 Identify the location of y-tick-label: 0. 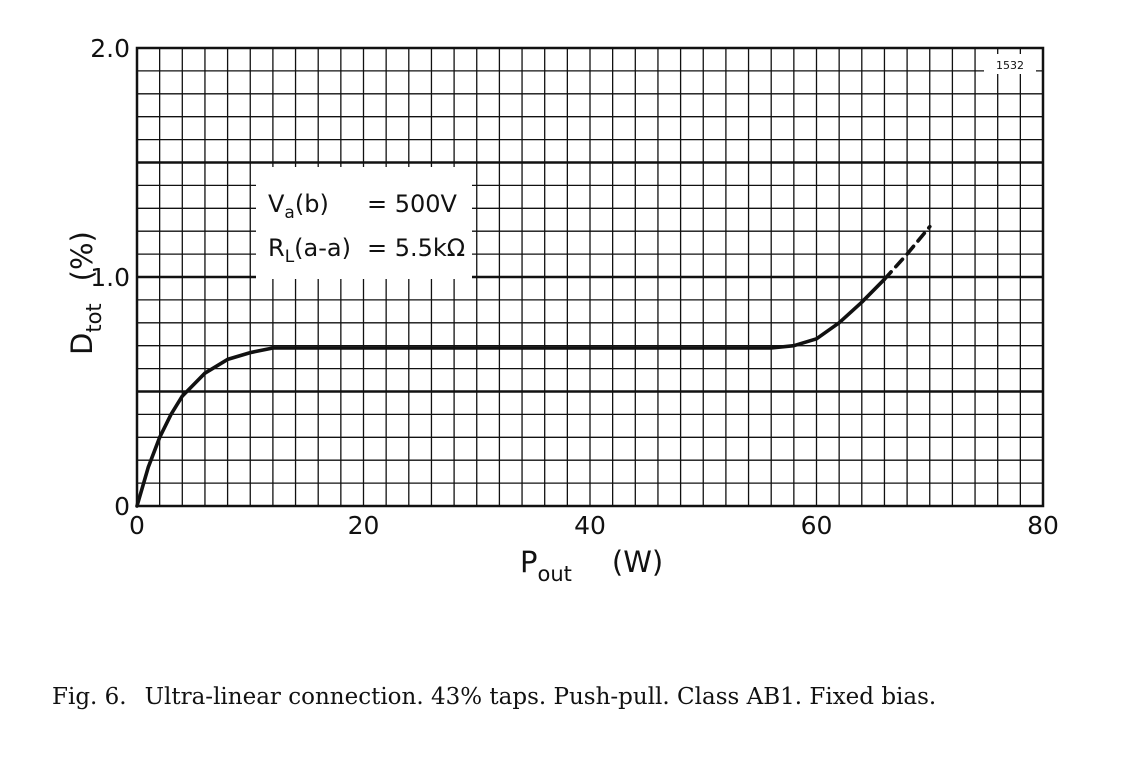
(122, 506).